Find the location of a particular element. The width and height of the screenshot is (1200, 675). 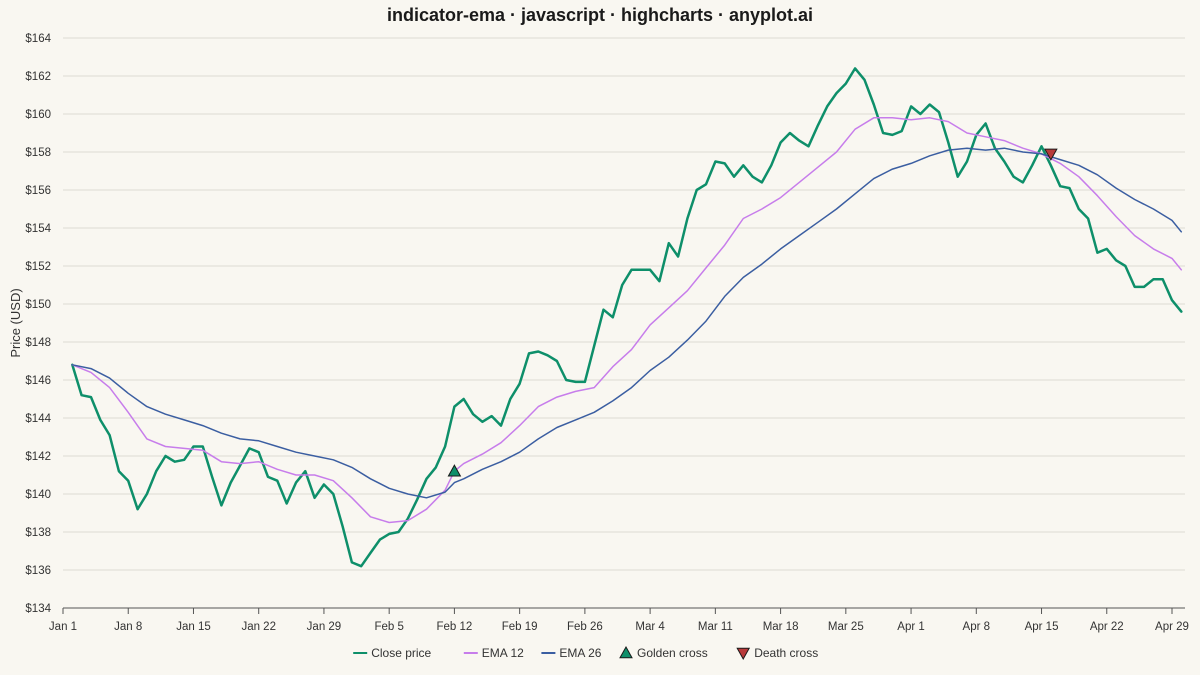

x-tick-label: Jan 29 is located at coordinates (324, 627).